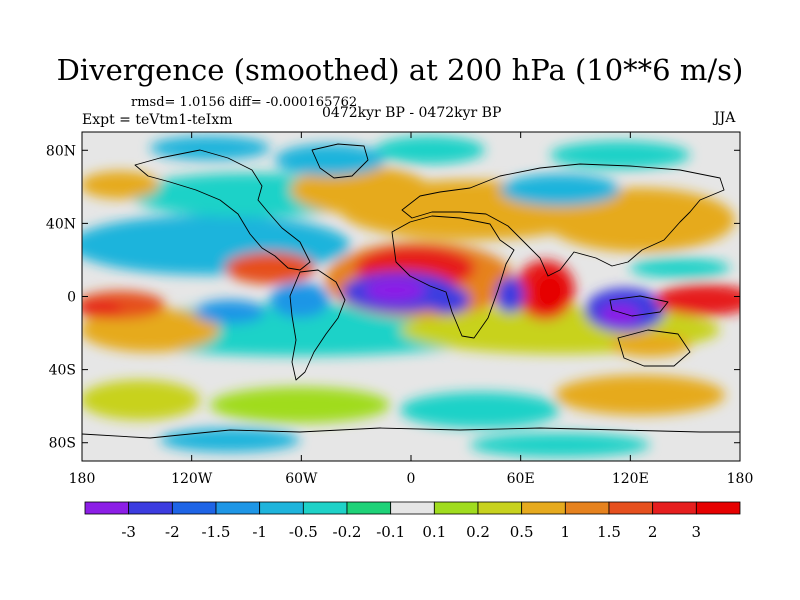  Describe the element at coordinates (412, 521) in the screenshot. I see `colorbar: -3 -2 -1.5 -1 -0.5 -0.2 -0.1 0.1 0.2 0.5 1 1.5 2 3` at that location.